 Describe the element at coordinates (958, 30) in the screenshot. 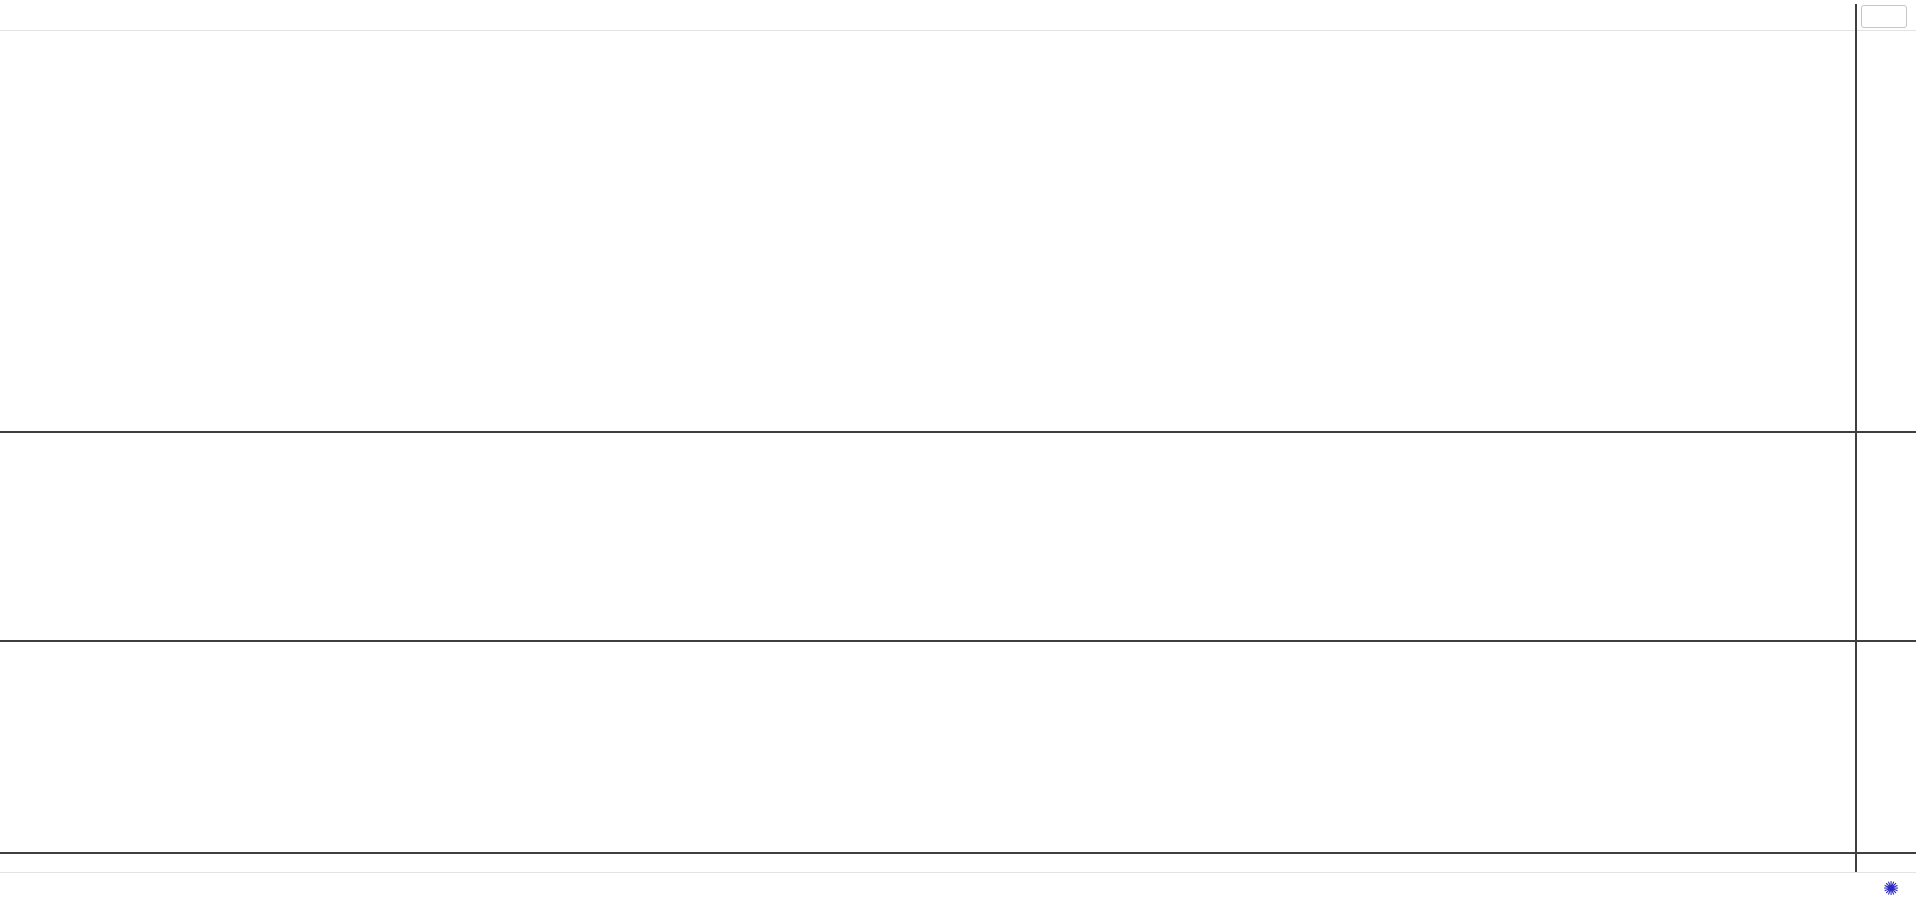

I see `header-divider` at that location.